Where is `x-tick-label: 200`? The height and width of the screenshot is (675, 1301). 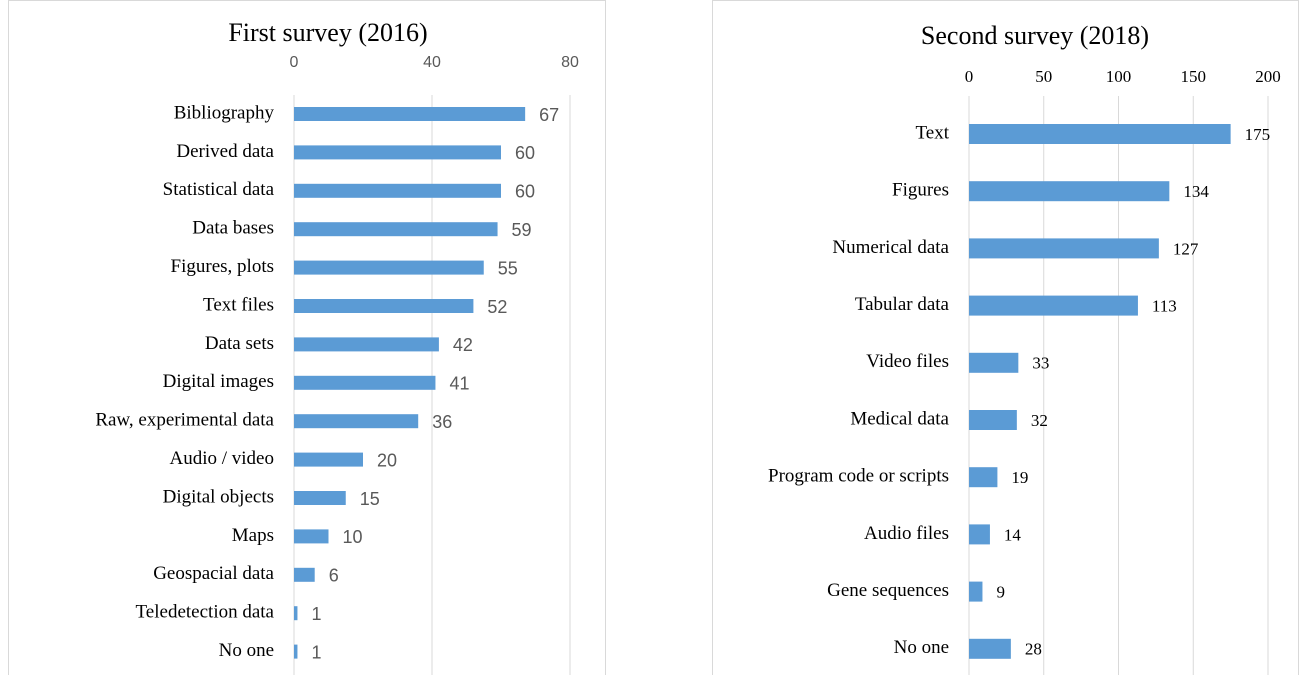
x-tick-label: 200 is located at coordinates (1268, 76).